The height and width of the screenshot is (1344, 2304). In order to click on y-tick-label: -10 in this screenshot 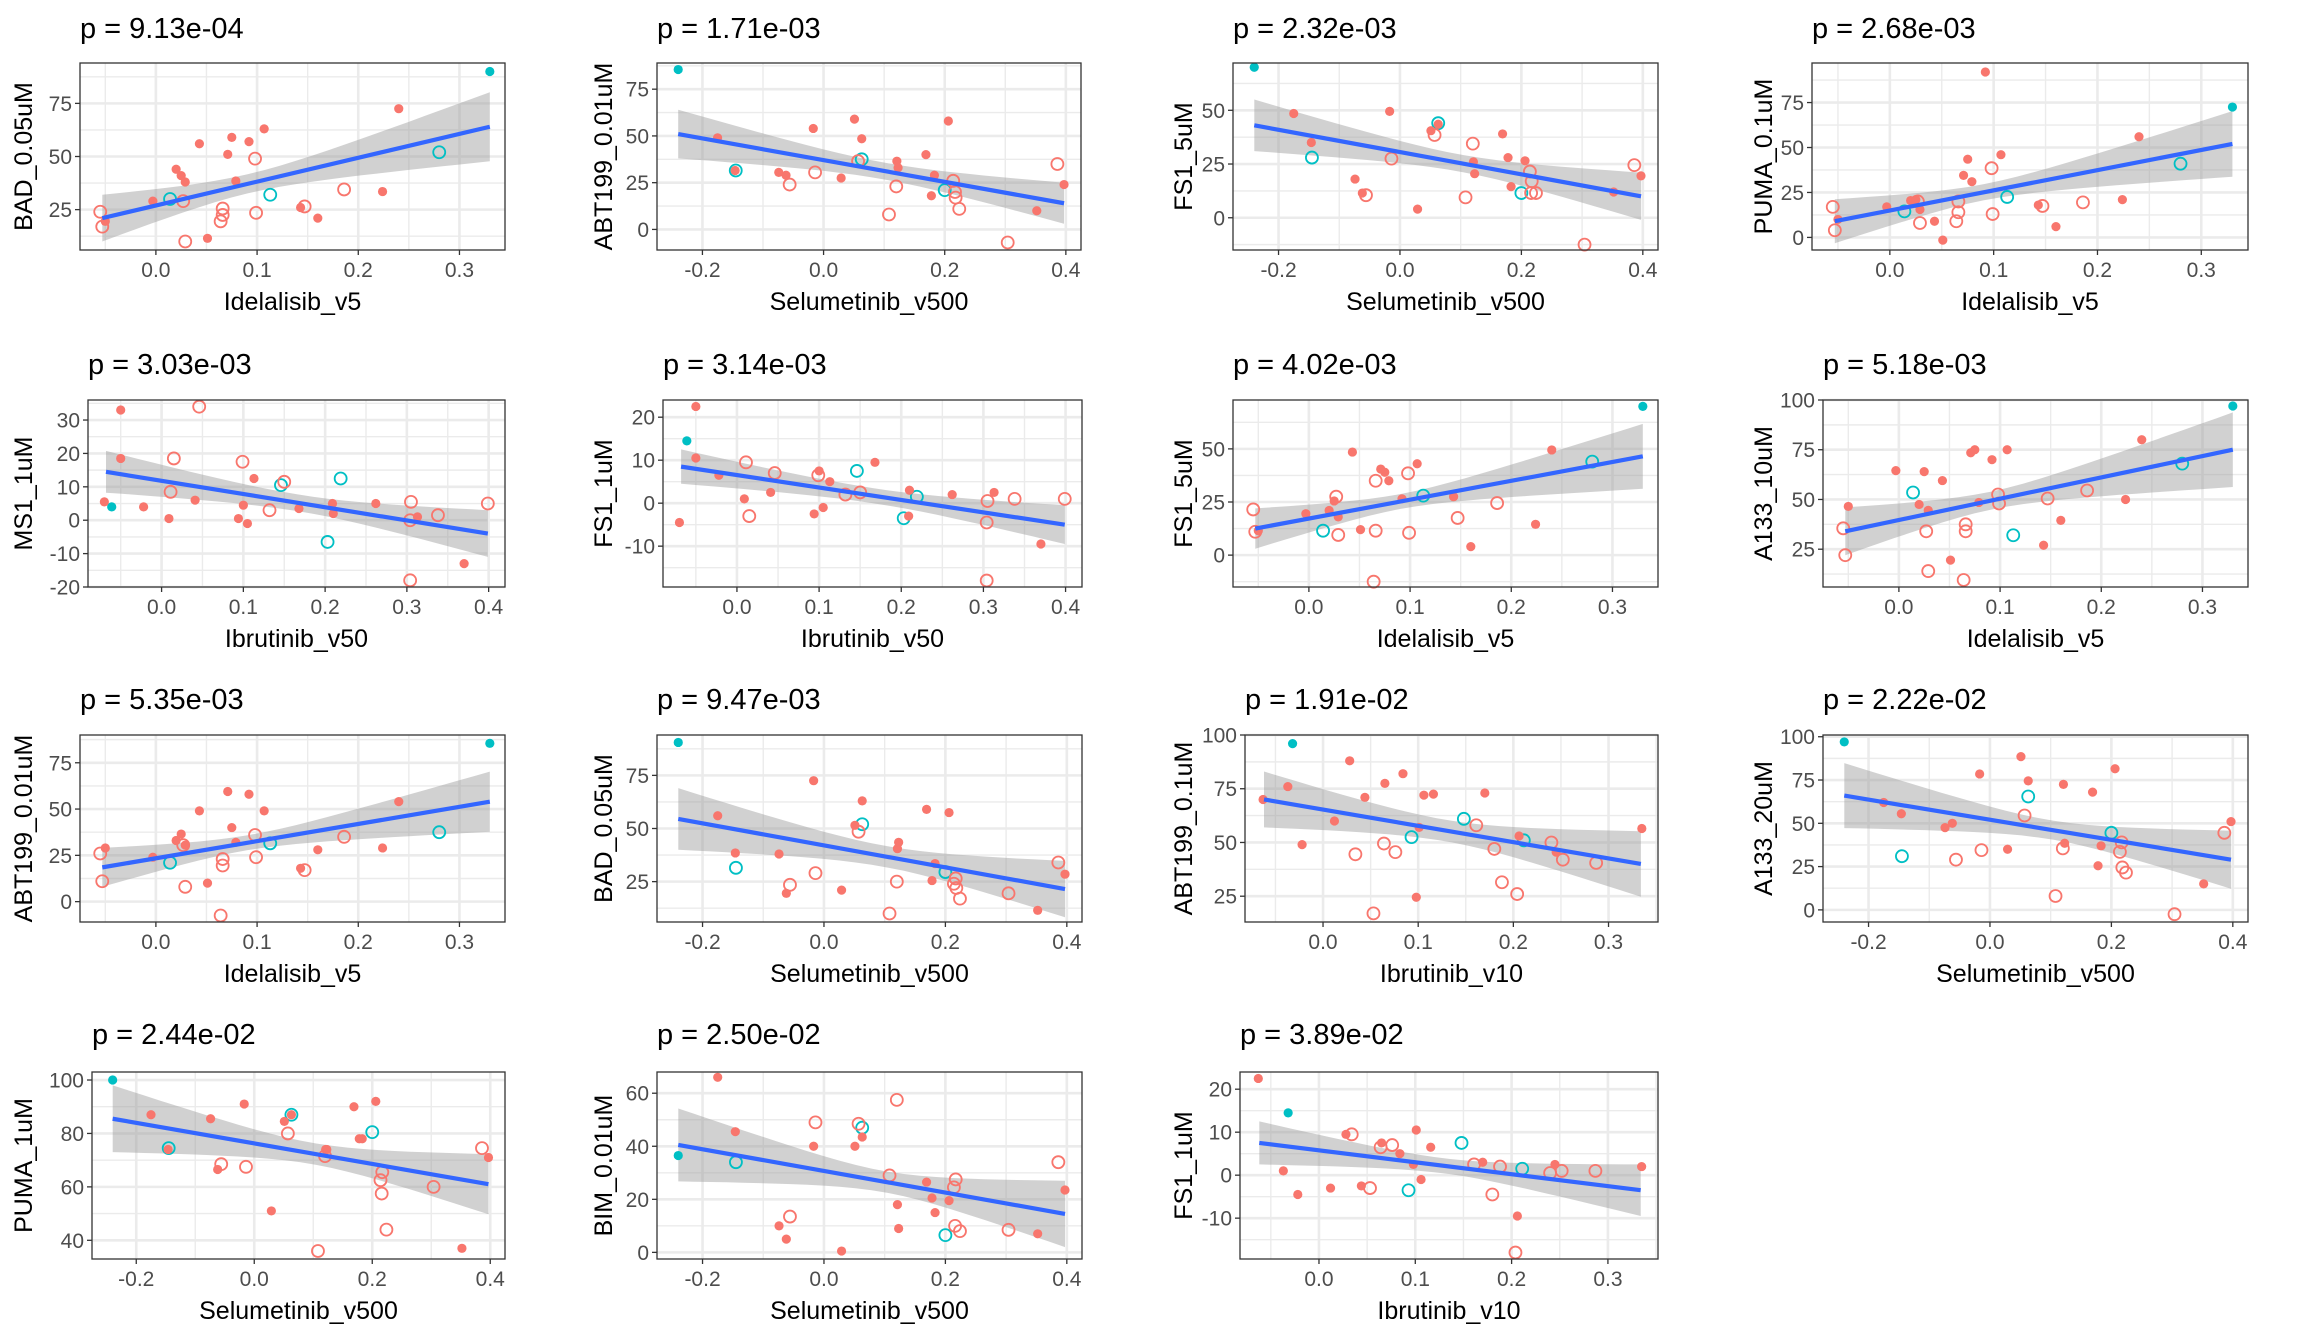, I will do `click(1217, 1219)`.